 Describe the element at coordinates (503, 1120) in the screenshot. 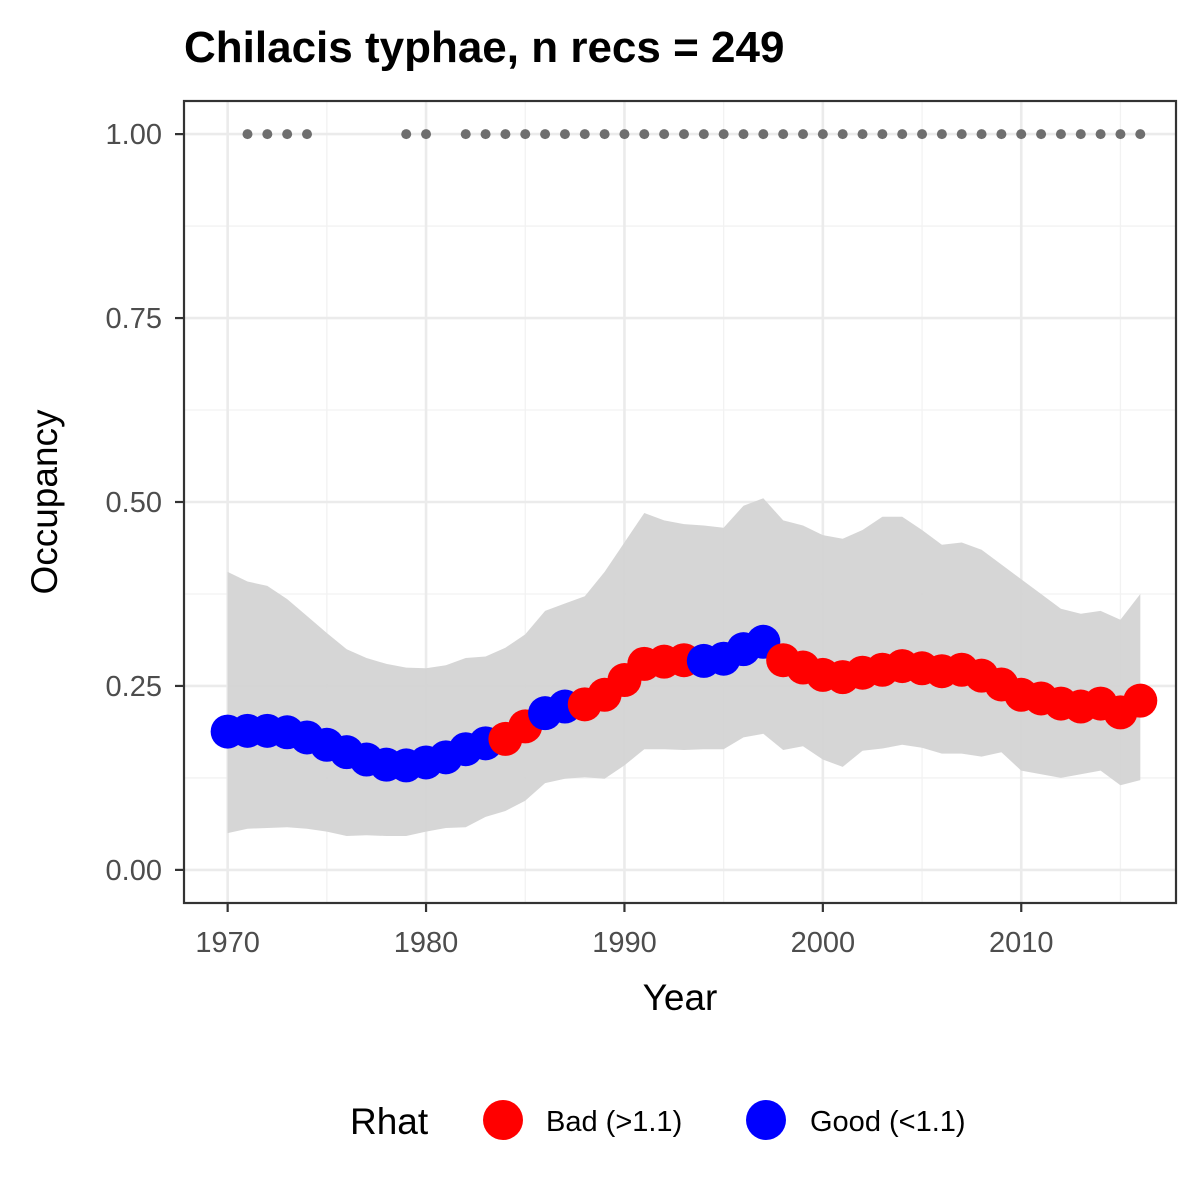

I see `legend-key-bad` at that location.